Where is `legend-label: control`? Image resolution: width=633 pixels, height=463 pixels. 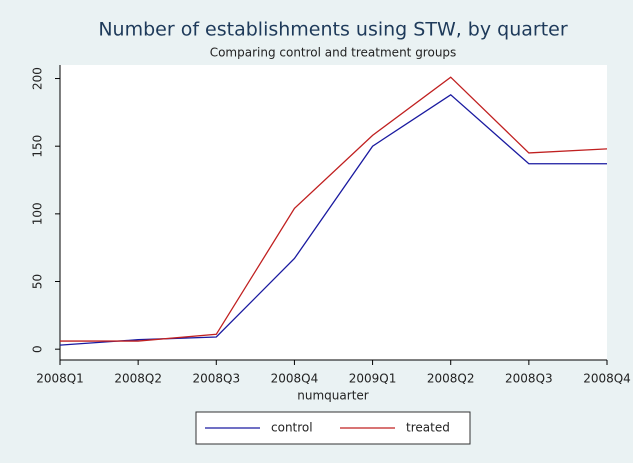 legend-label: control is located at coordinates (292, 428).